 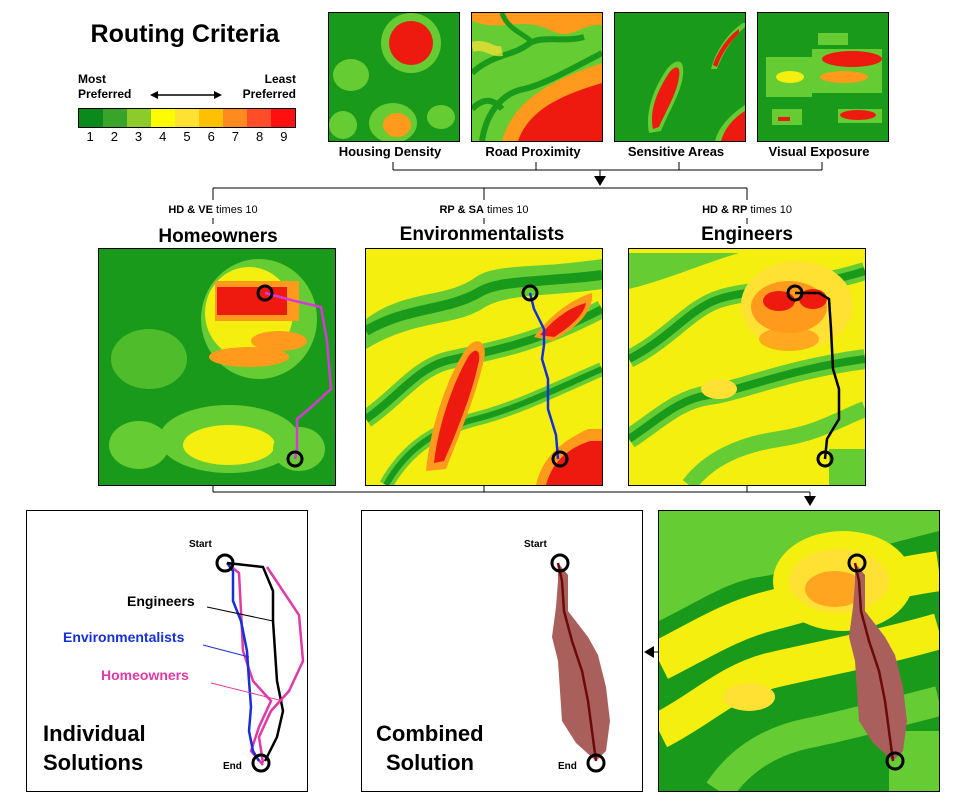 I want to click on criteria-map-visual-exposure, so click(x=823, y=77).